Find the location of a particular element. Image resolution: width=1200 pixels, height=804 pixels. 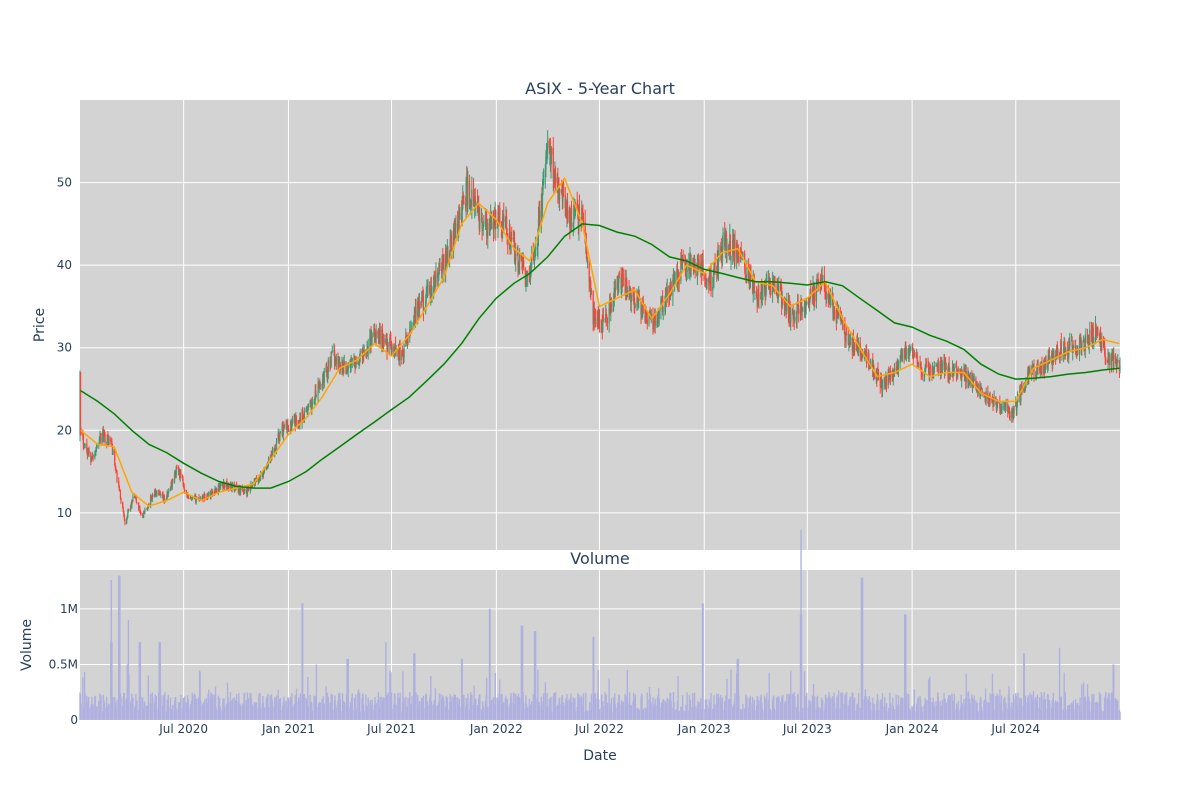

x-tick-label: Jan 2024 is located at coordinates (912, 729).